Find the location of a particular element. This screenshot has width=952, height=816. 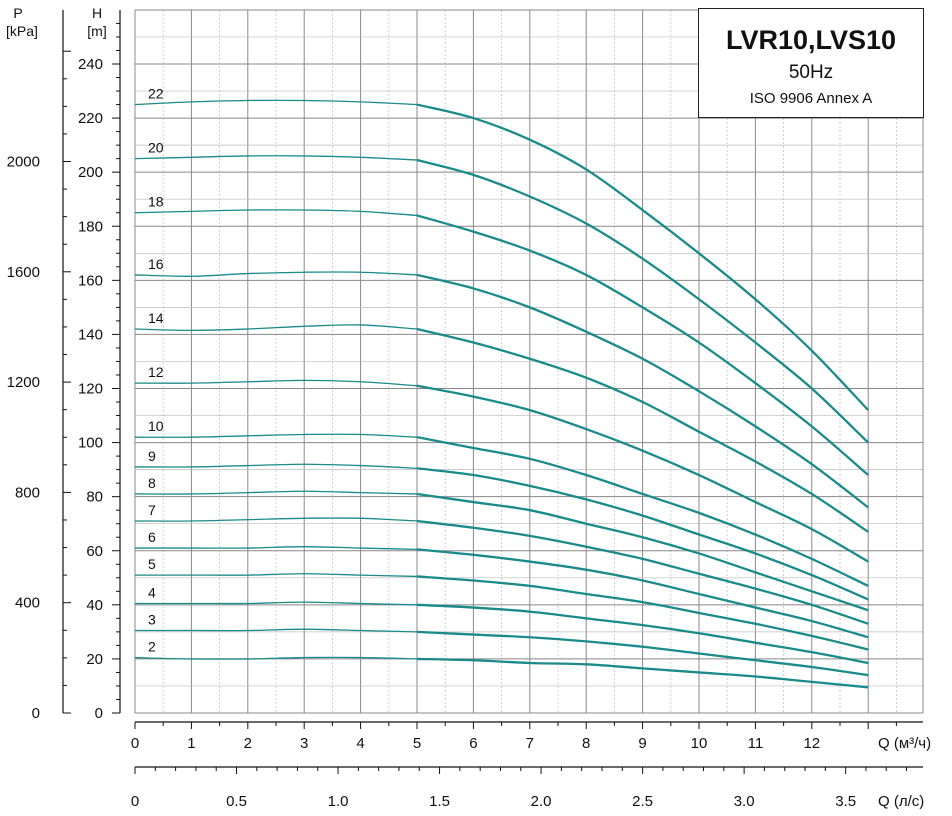

curve-8-high is located at coordinates (642, 552).